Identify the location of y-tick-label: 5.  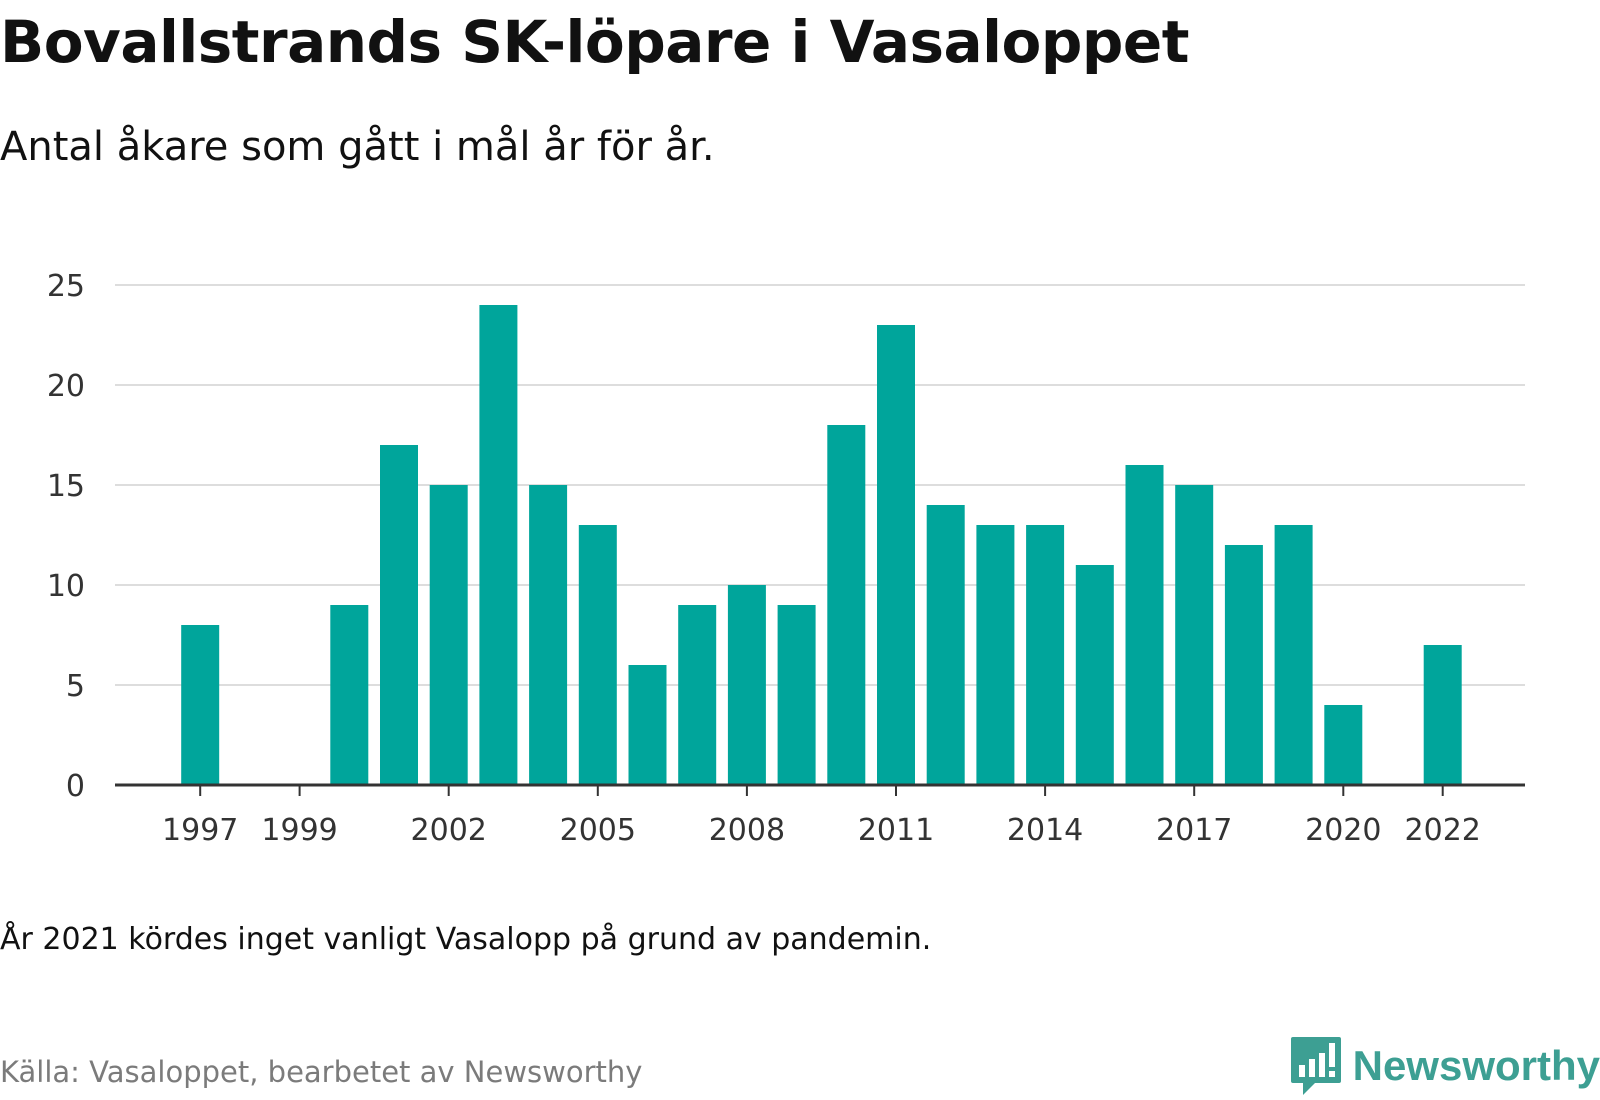
(75, 686).